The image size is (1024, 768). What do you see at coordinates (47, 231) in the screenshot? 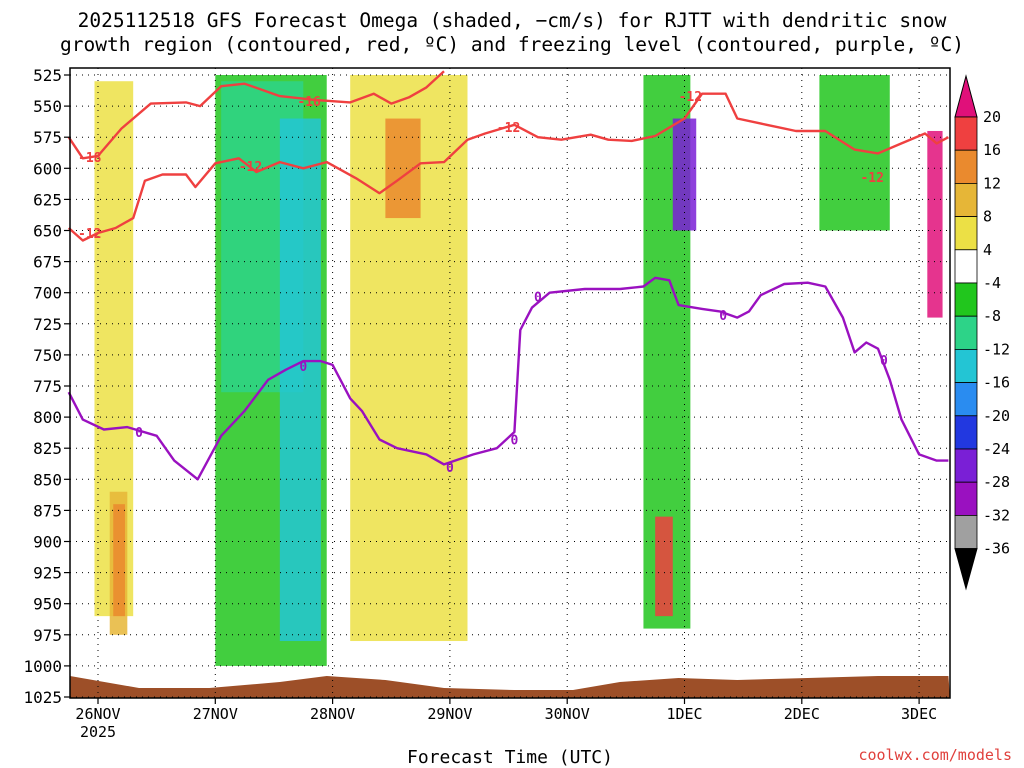
I see `y-tick-label-5: 650` at bounding box center [47, 231].